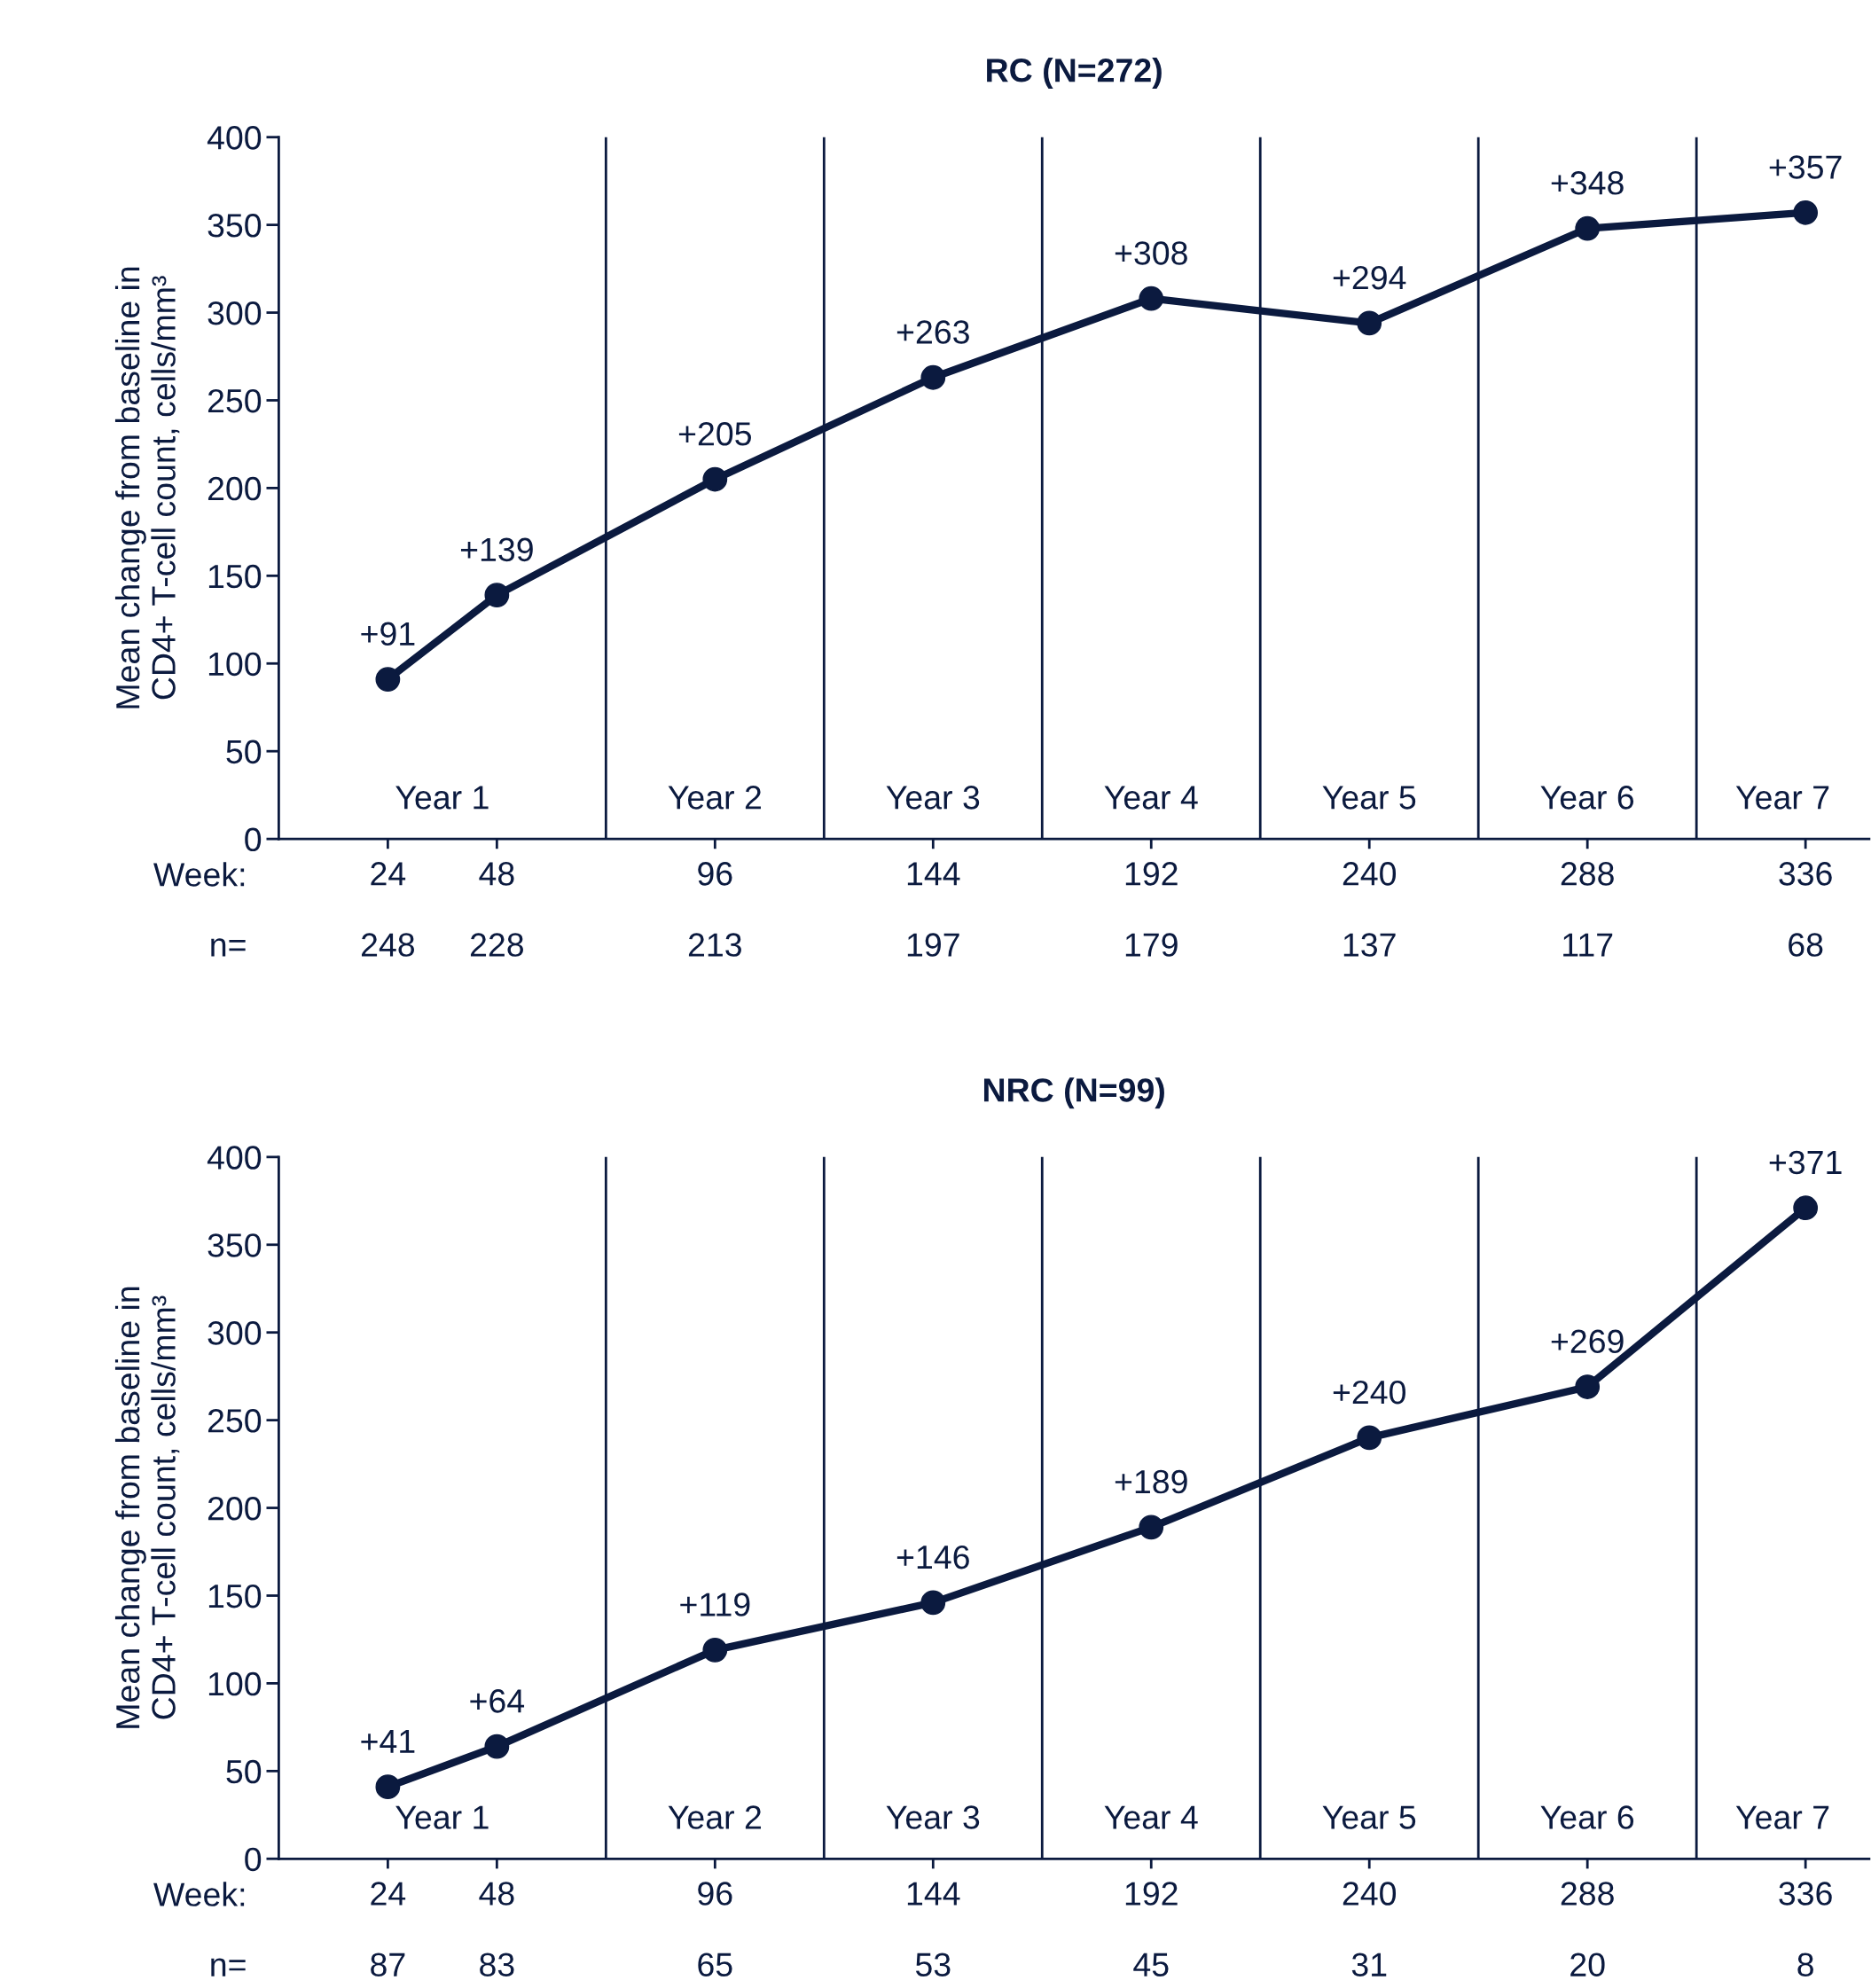 The width and height of the screenshot is (1871, 1988). I want to click on text: 45, so click(1151, 1965).